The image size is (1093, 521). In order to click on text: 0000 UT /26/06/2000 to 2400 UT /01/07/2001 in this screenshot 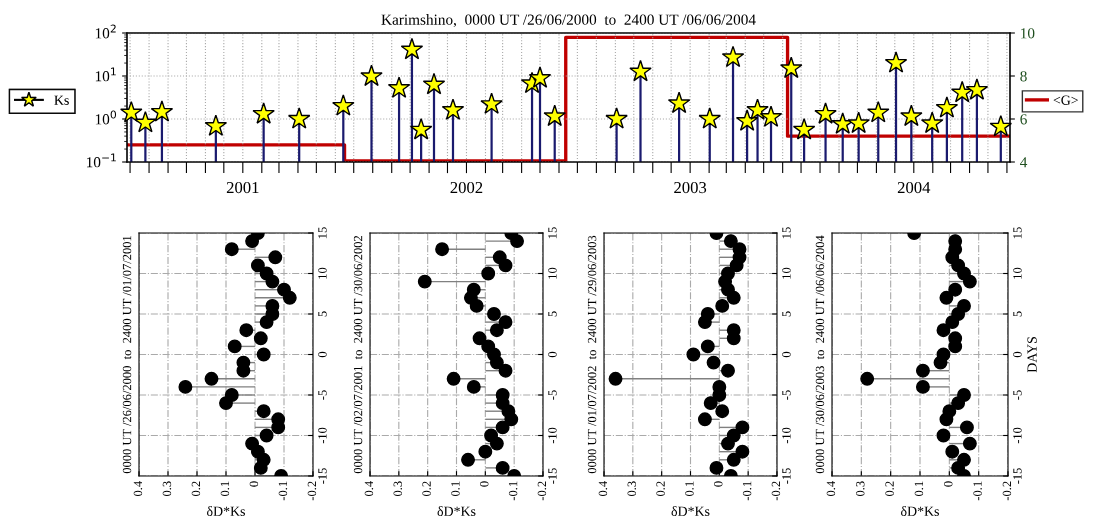, I will do `click(127, 355)`.